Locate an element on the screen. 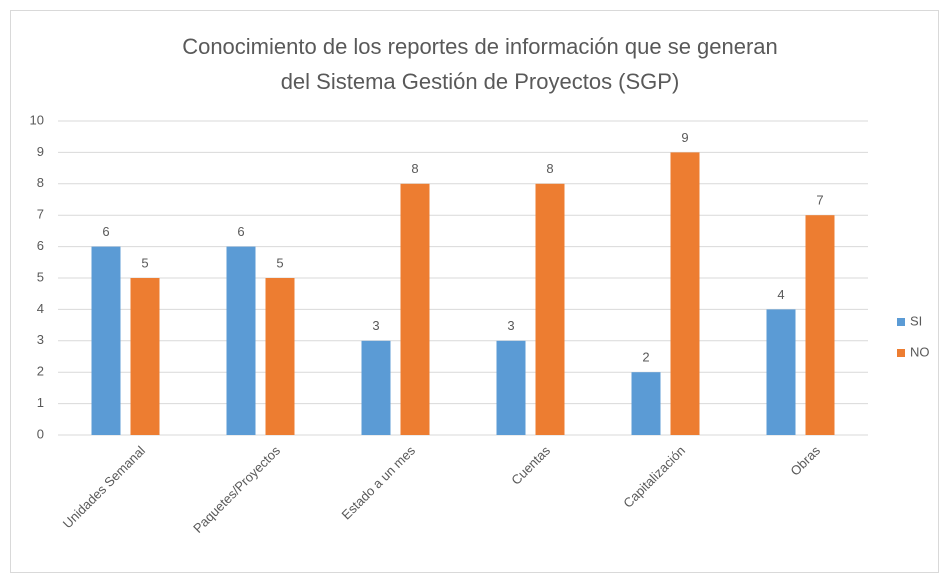 The image size is (945, 575). data-label: 9 is located at coordinates (684, 137).